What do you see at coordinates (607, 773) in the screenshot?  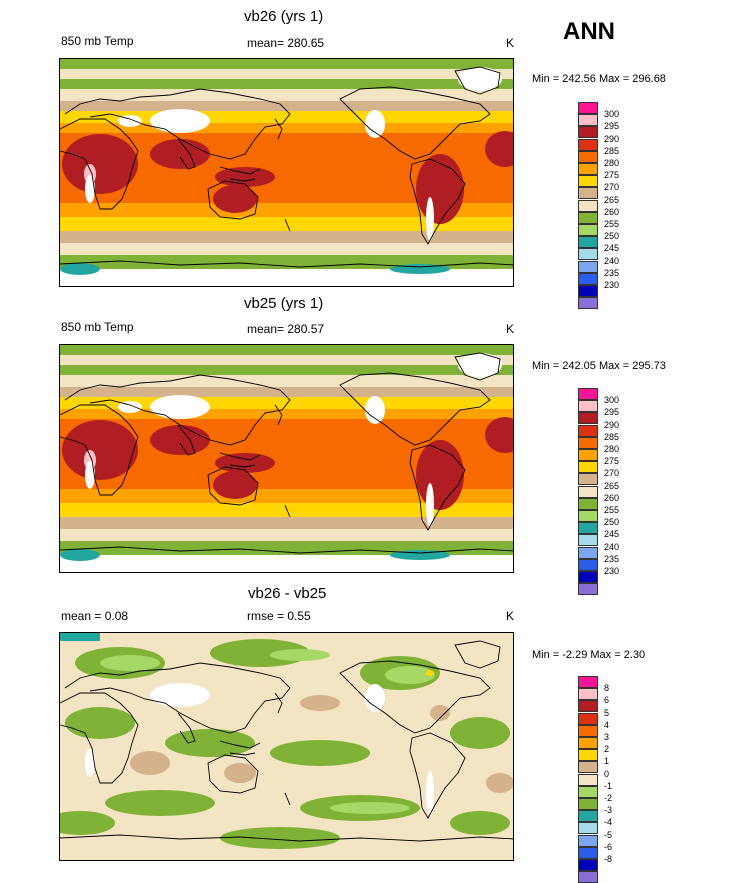 I see `colorbar-tick-label: 0` at bounding box center [607, 773].